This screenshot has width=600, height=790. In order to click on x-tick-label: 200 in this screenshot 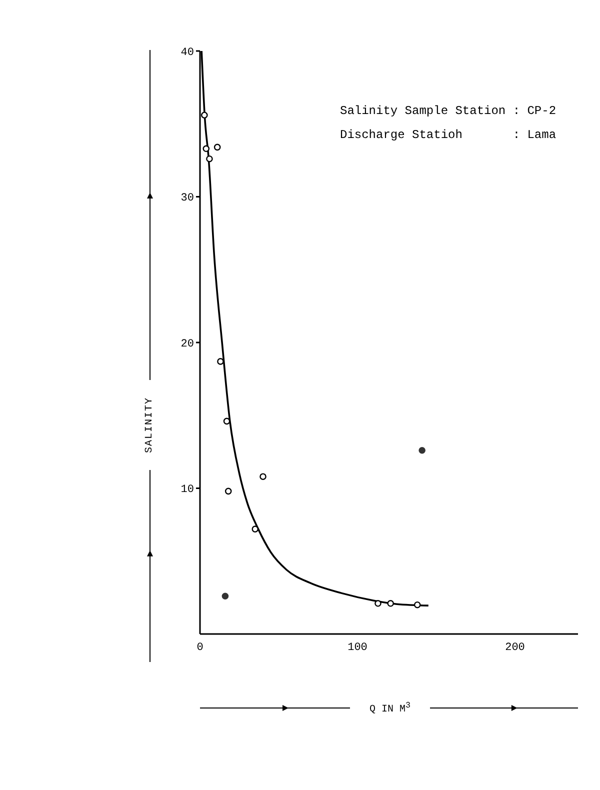, I will do `click(515, 648)`.